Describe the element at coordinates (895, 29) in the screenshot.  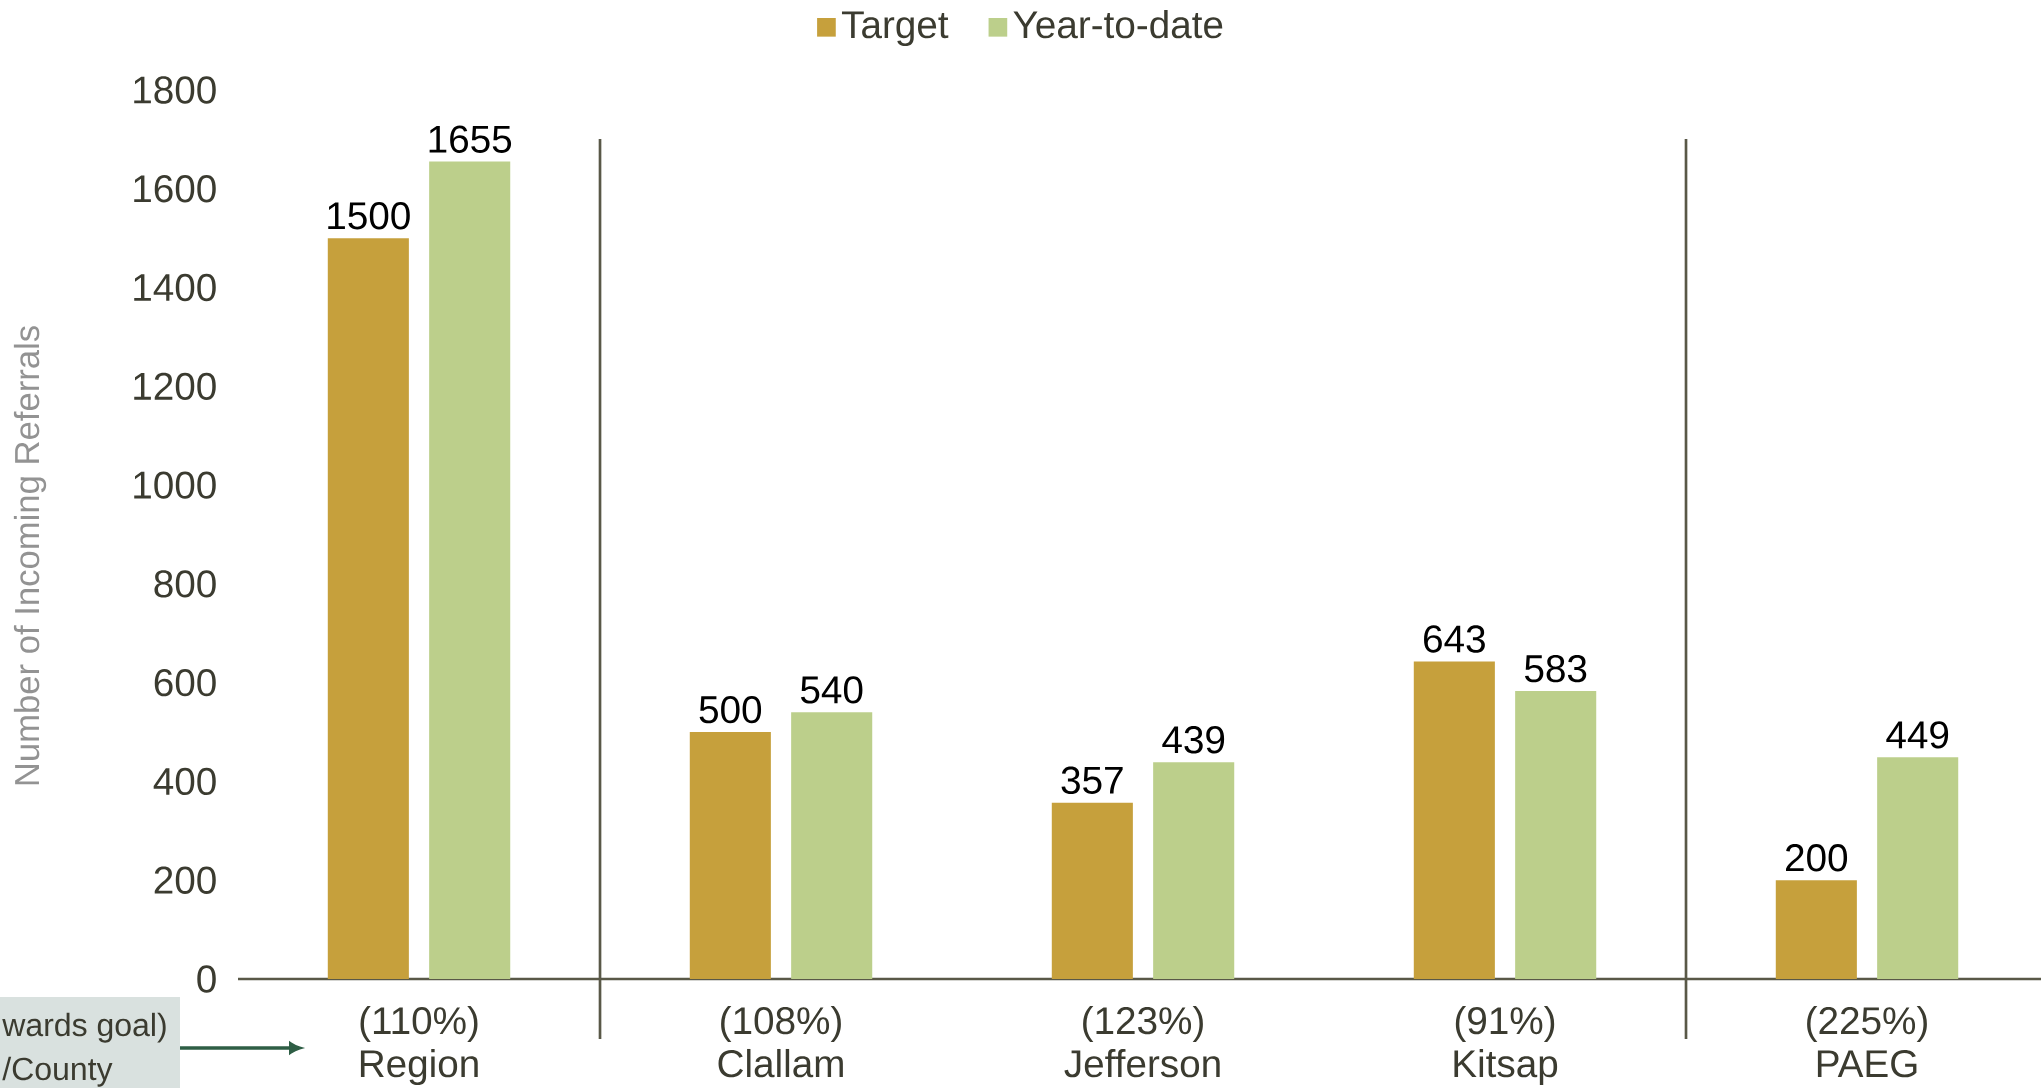
I see `legend-label: Target` at that location.